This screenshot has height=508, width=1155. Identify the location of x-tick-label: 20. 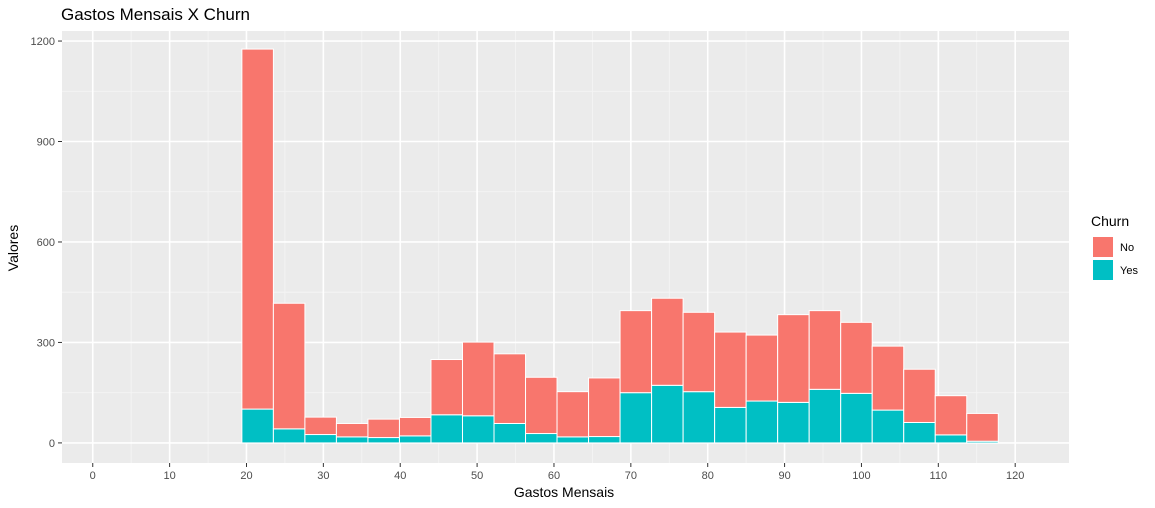
(246, 476).